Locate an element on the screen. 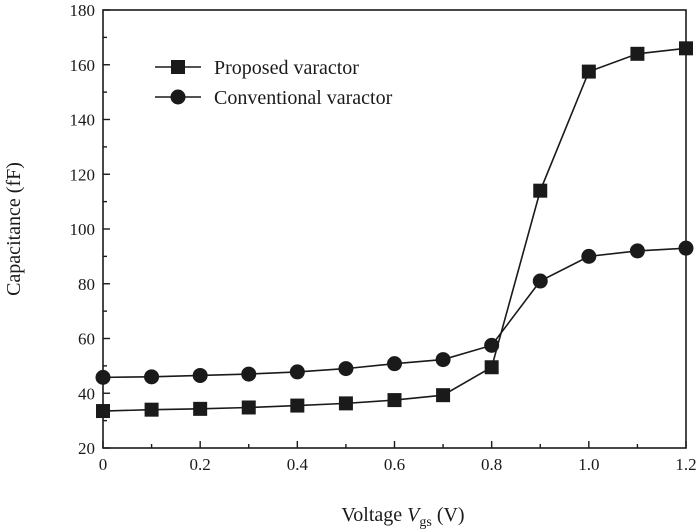 The height and width of the screenshot is (532, 700). legend-label: Conventional varactor is located at coordinates (303, 98).